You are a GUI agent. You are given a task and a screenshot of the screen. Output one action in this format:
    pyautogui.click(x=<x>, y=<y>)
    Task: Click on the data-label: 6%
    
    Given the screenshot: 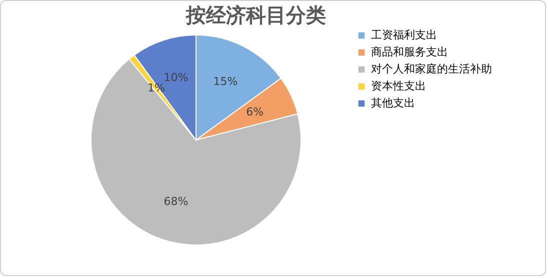 What is the action you would take?
    pyautogui.click(x=255, y=111)
    